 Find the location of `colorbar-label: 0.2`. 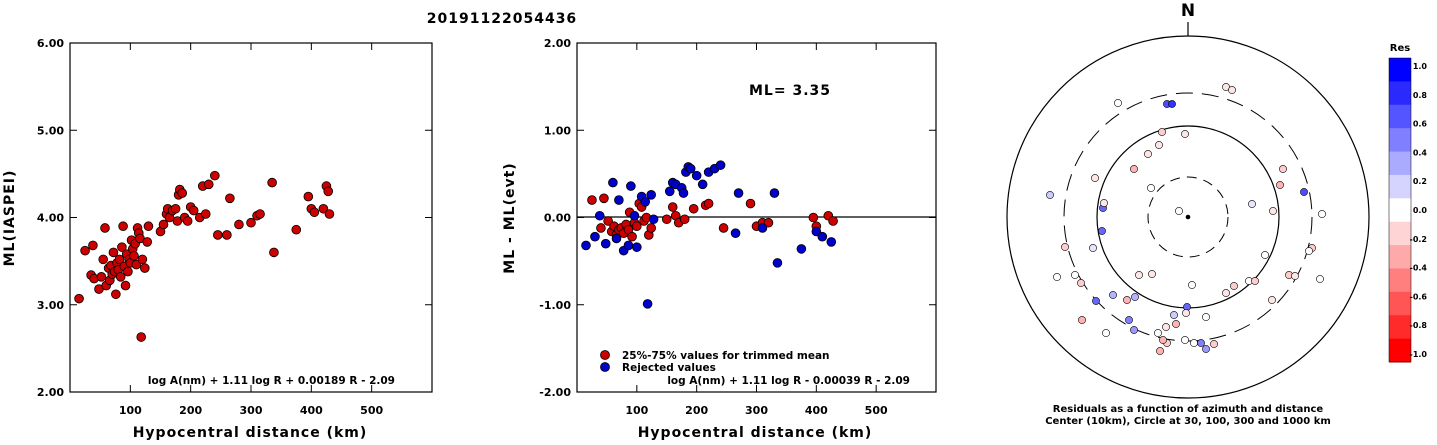

colorbar-label: 0.2 is located at coordinates (1420, 181).